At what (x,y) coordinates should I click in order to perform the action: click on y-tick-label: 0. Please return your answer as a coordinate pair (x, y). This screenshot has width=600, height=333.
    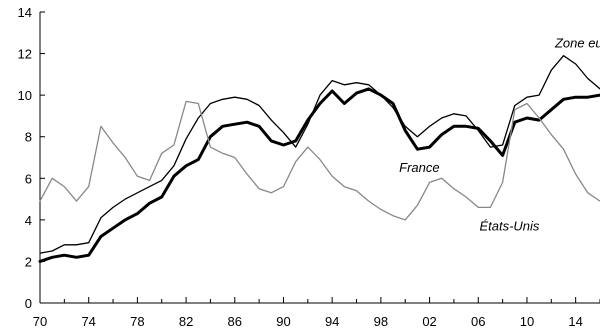
    Looking at the image, I should click on (28, 303).